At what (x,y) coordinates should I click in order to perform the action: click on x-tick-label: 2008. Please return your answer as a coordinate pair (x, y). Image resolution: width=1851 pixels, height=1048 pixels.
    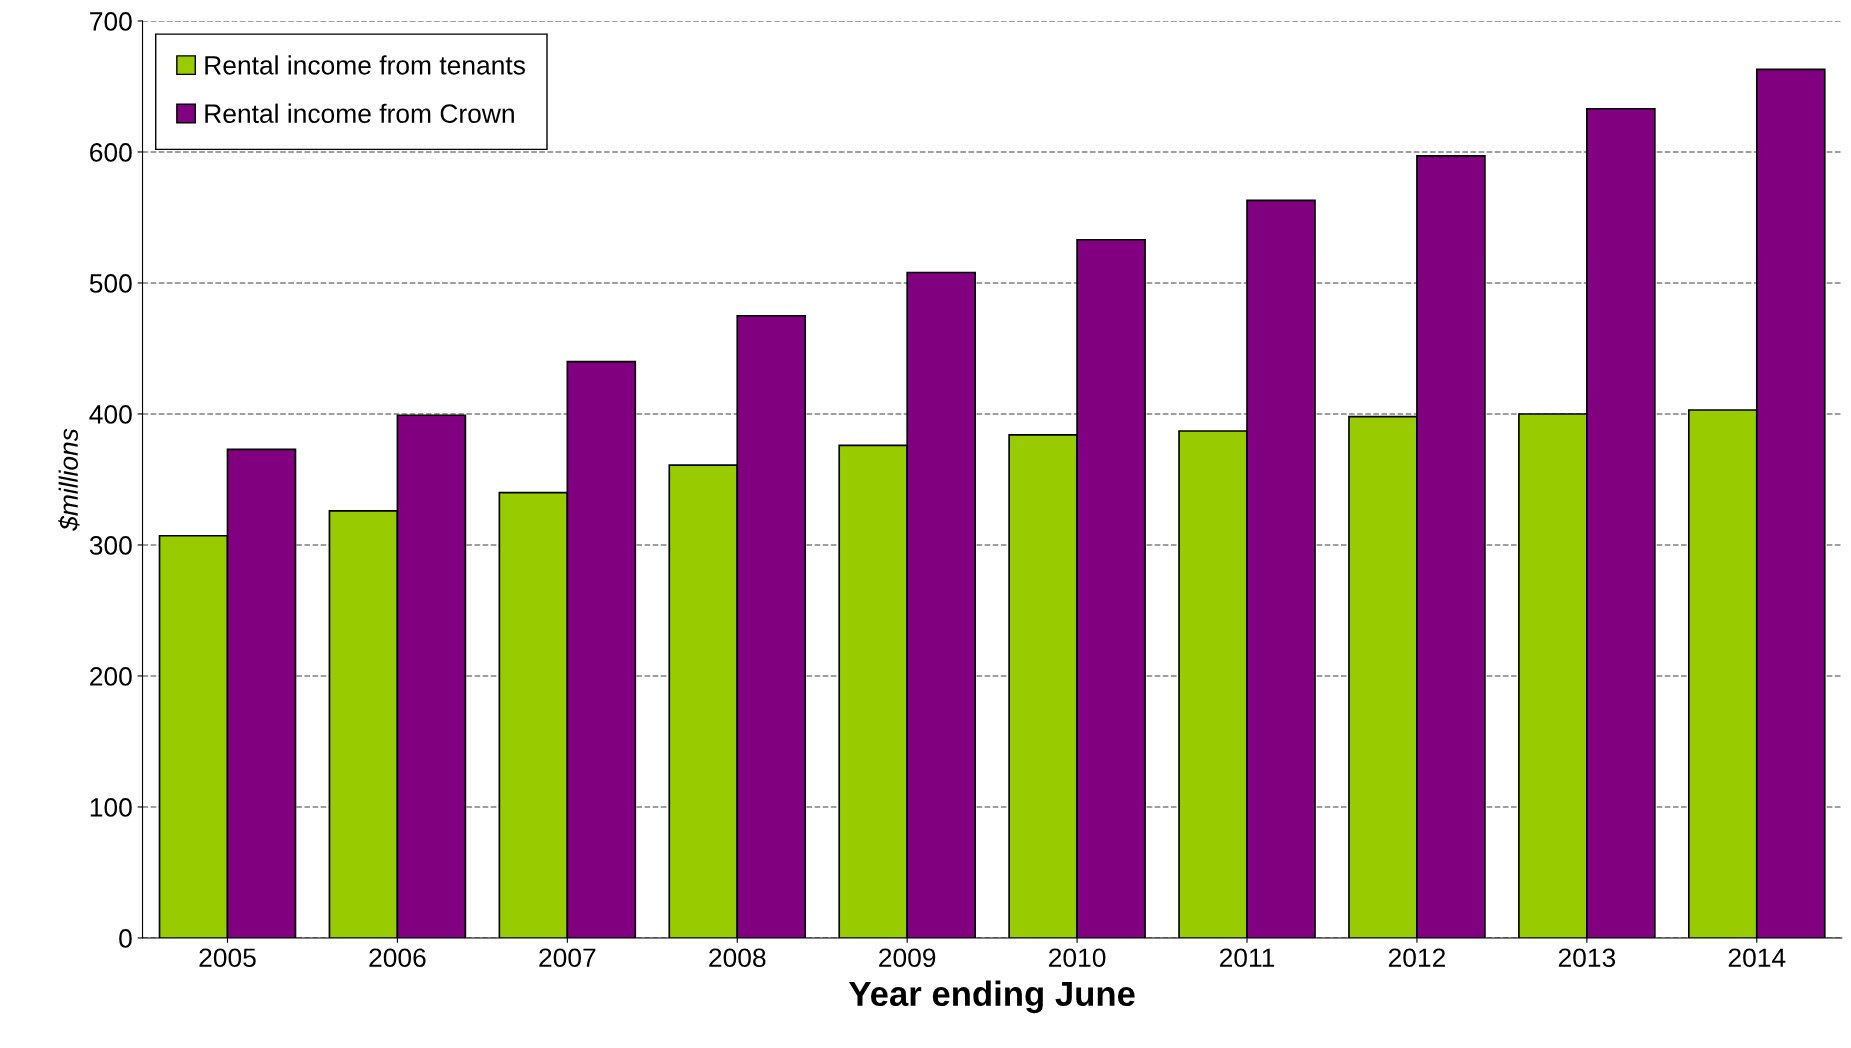
    Looking at the image, I should click on (737, 958).